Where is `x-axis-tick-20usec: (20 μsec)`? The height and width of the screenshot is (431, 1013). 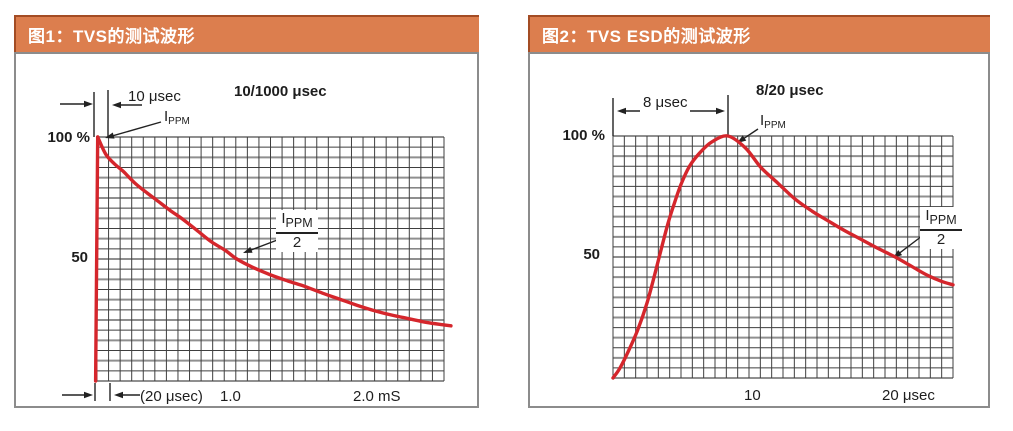
x-axis-tick-20usec: (20 μsec) is located at coordinates (171, 396).